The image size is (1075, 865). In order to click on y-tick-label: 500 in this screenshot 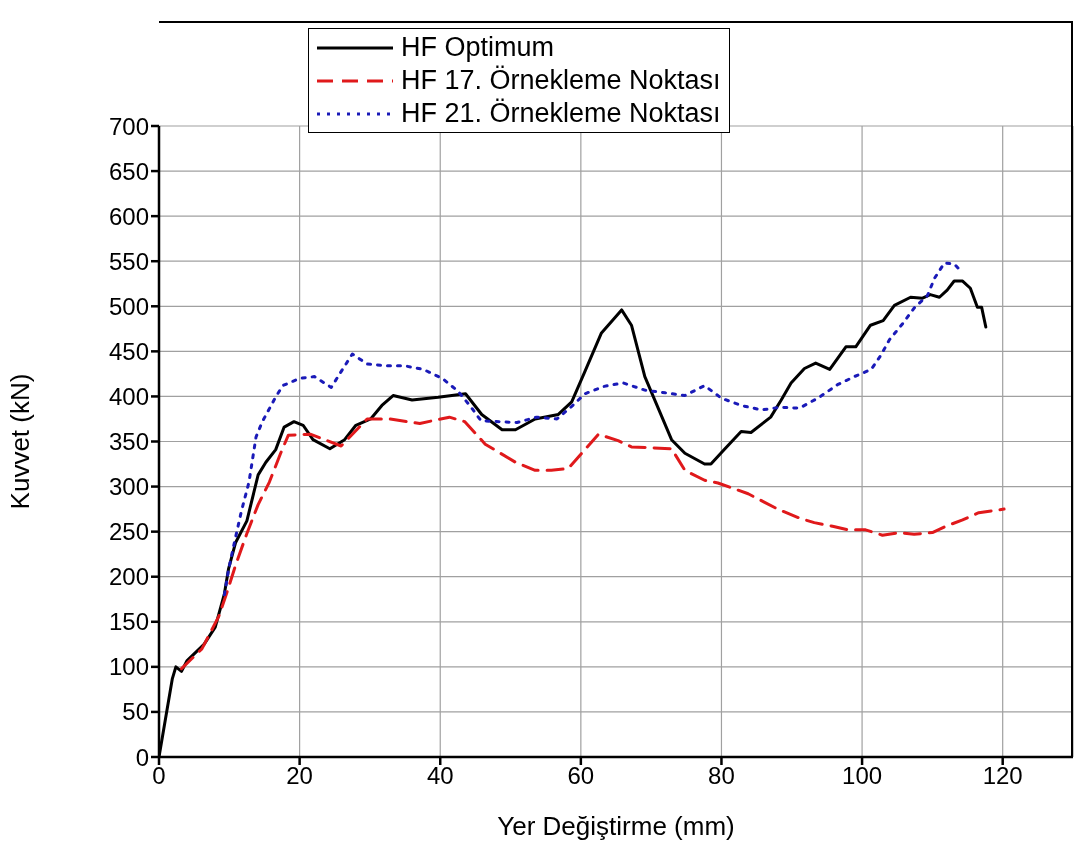, I will do `click(128, 306)`.